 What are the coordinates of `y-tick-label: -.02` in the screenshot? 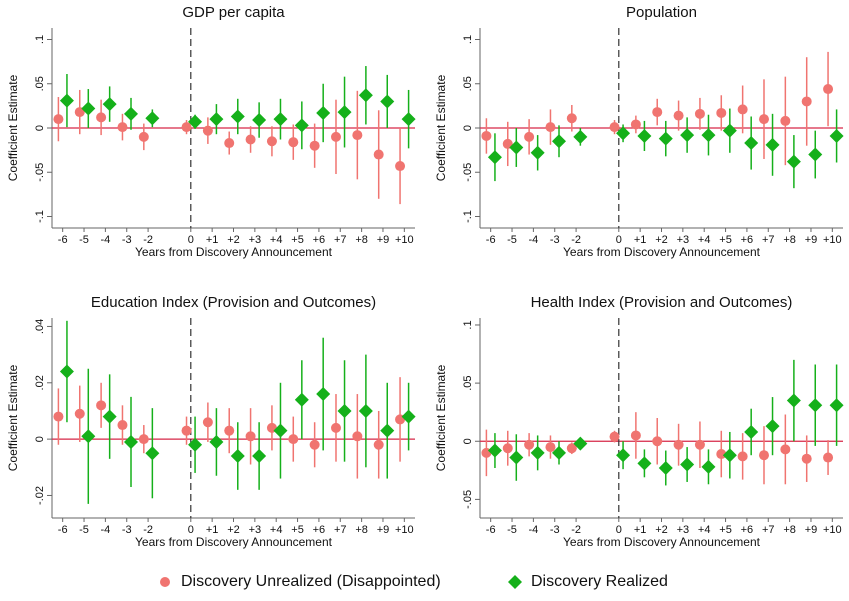 It's located at (40, 495).